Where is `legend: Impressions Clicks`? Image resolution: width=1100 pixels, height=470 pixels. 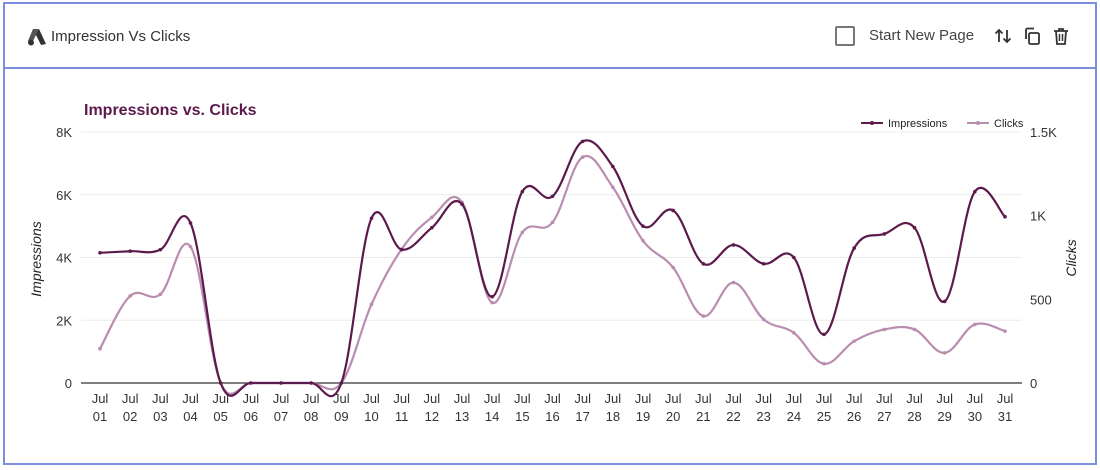 legend: Impressions Clicks is located at coordinates (942, 124).